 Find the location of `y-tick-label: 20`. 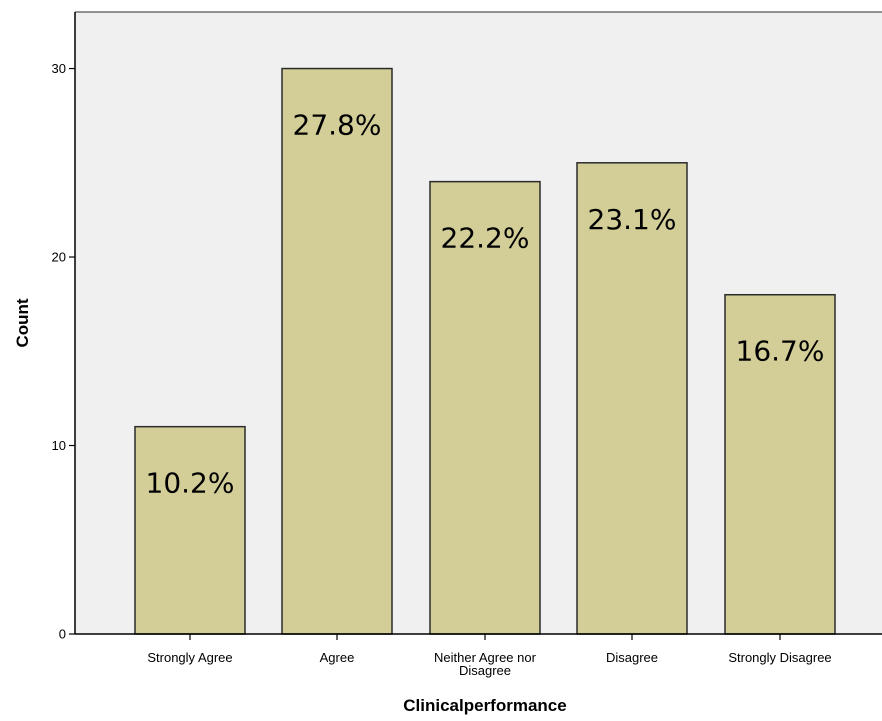

y-tick-label: 20 is located at coordinates (59, 257).